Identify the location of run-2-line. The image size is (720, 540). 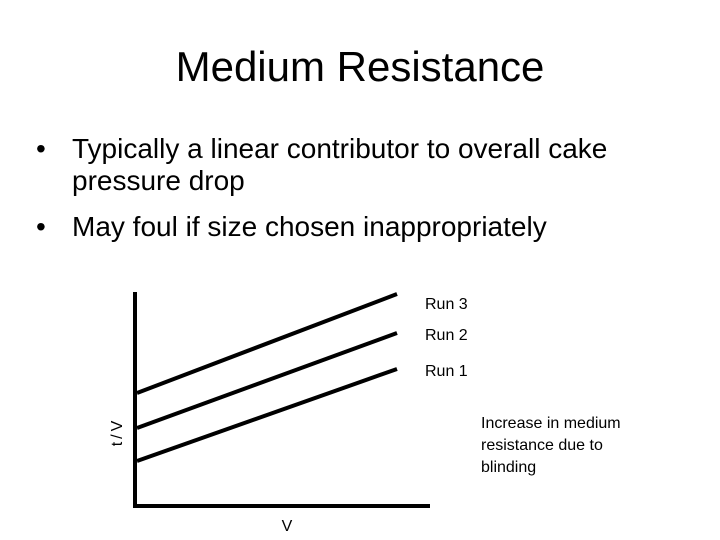
(267, 380).